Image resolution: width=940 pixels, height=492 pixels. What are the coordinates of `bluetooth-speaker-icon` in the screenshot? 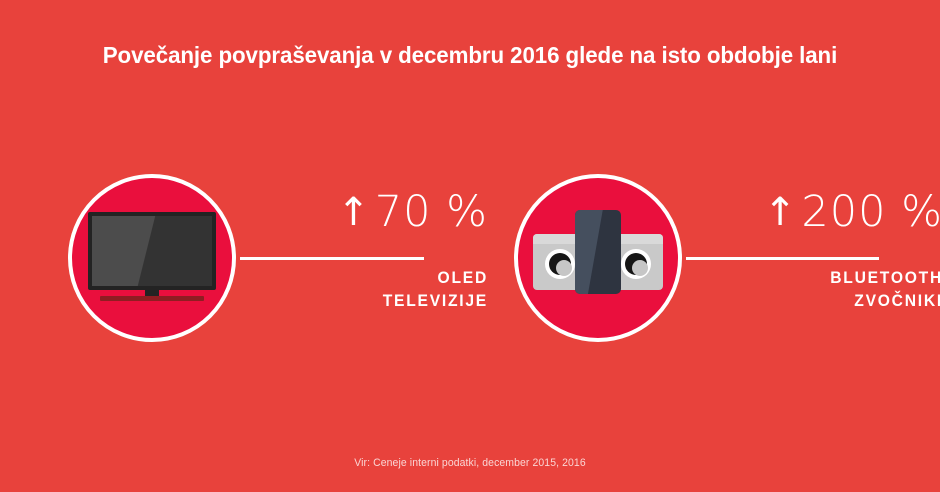 It's located at (598, 258).